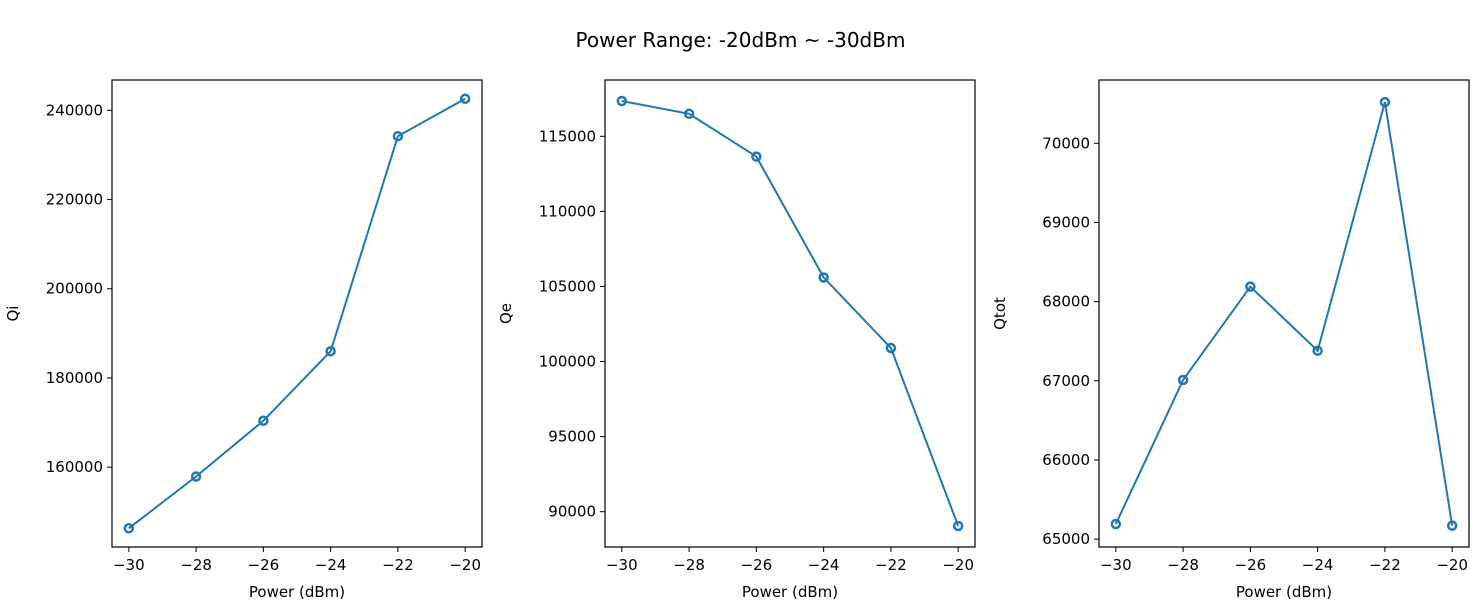  I want to click on qe-x-tick-label: −30, so click(622, 565).